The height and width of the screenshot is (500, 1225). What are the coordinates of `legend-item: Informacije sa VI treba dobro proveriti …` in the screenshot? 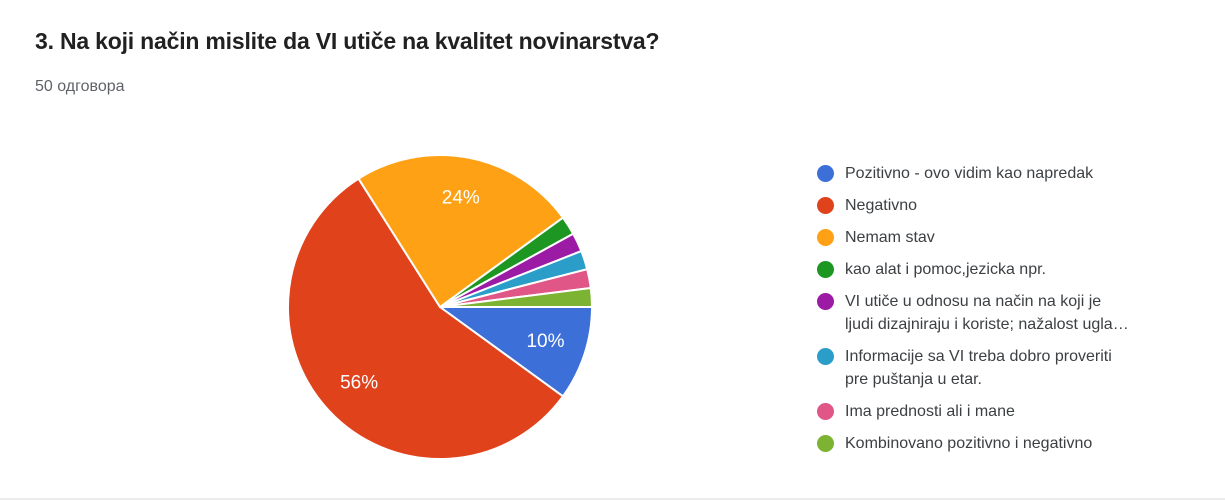 It's located at (1003, 368).